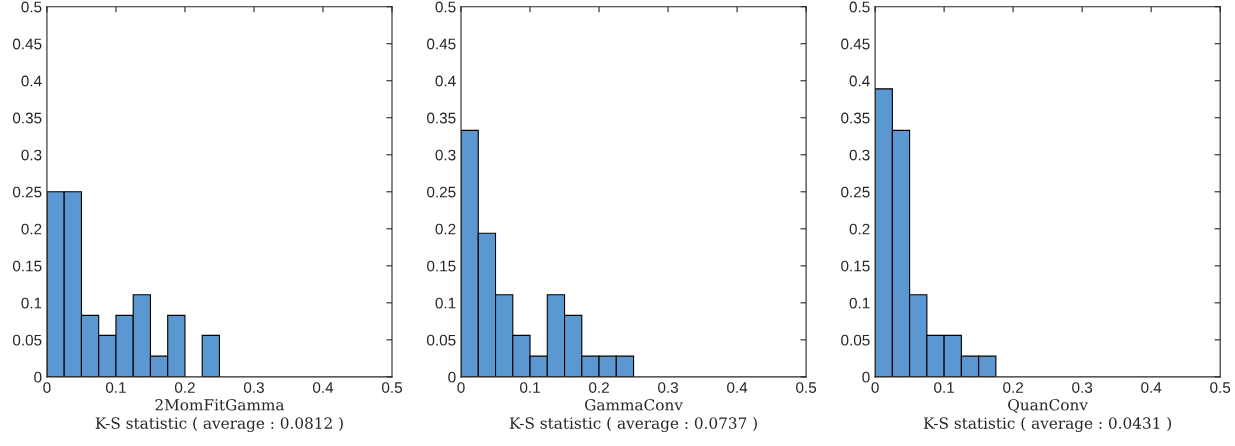 Image resolution: width=1235 pixels, height=446 pixels. Describe the element at coordinates (1047, 416) in the screenshot. I see `x-axis-title: QuanConv K-S statistic ( average : 0.0431 )` at that location.